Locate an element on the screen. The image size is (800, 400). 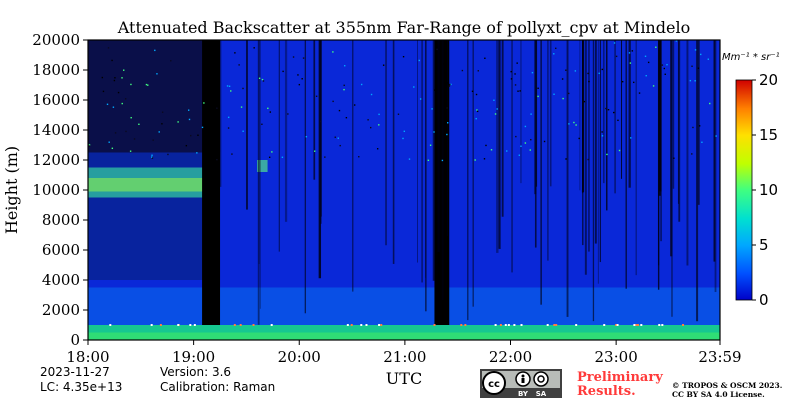
colorbar-tick-label: 15 is located at coordinates (768, 135).